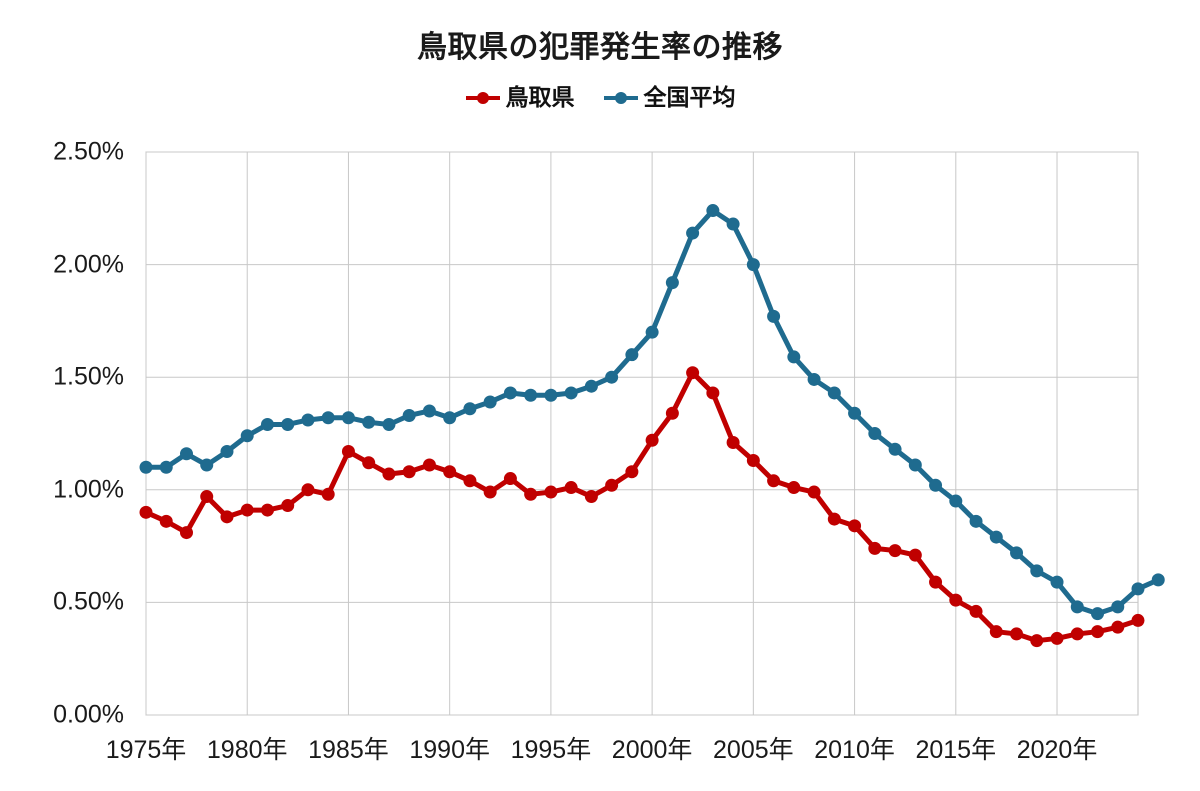 This screenshot has height=791, width=1200. What do you see at coordinates (551, 750) in the screenshot?
I see `x-tick-label: 1995年` at bounding box center [551, 750].